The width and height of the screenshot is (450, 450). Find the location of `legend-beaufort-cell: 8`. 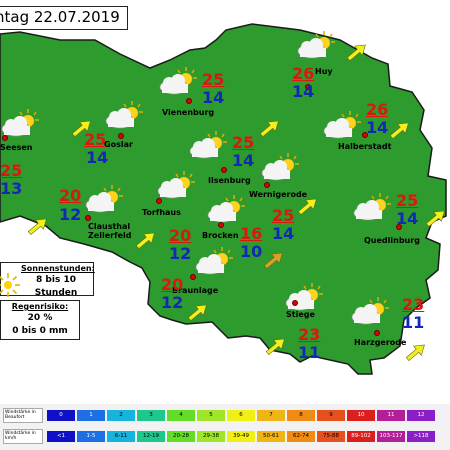

legend-beaufort-cell: 8 is located at coordinates (301, 415).